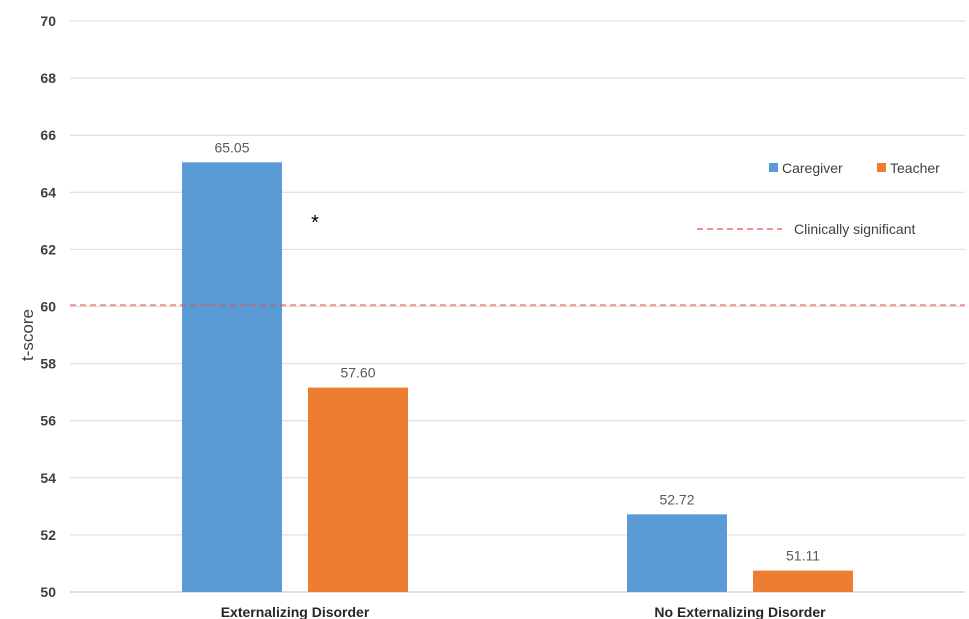 This screenshot has width=969, height=619. I want to click on y-tick-label: 56, so click(48, 421).